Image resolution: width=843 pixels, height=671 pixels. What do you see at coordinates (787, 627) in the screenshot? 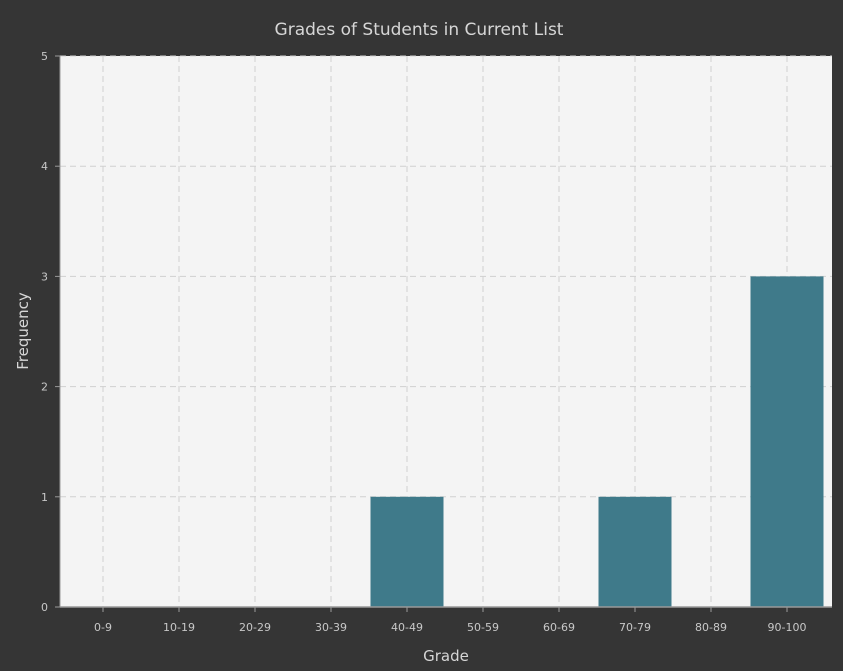
I see `x-tick-label: 90-100` at bounding box center [787, 627].